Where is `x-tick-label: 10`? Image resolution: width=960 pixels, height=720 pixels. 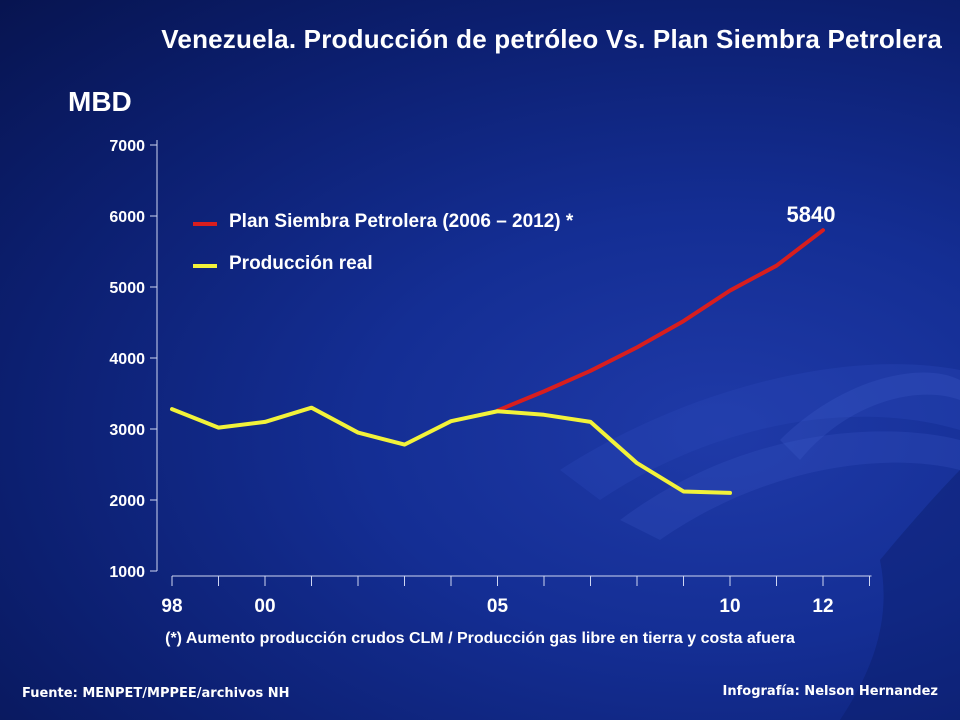 x-tick-label: 10 is located at coordinates (729, 606).